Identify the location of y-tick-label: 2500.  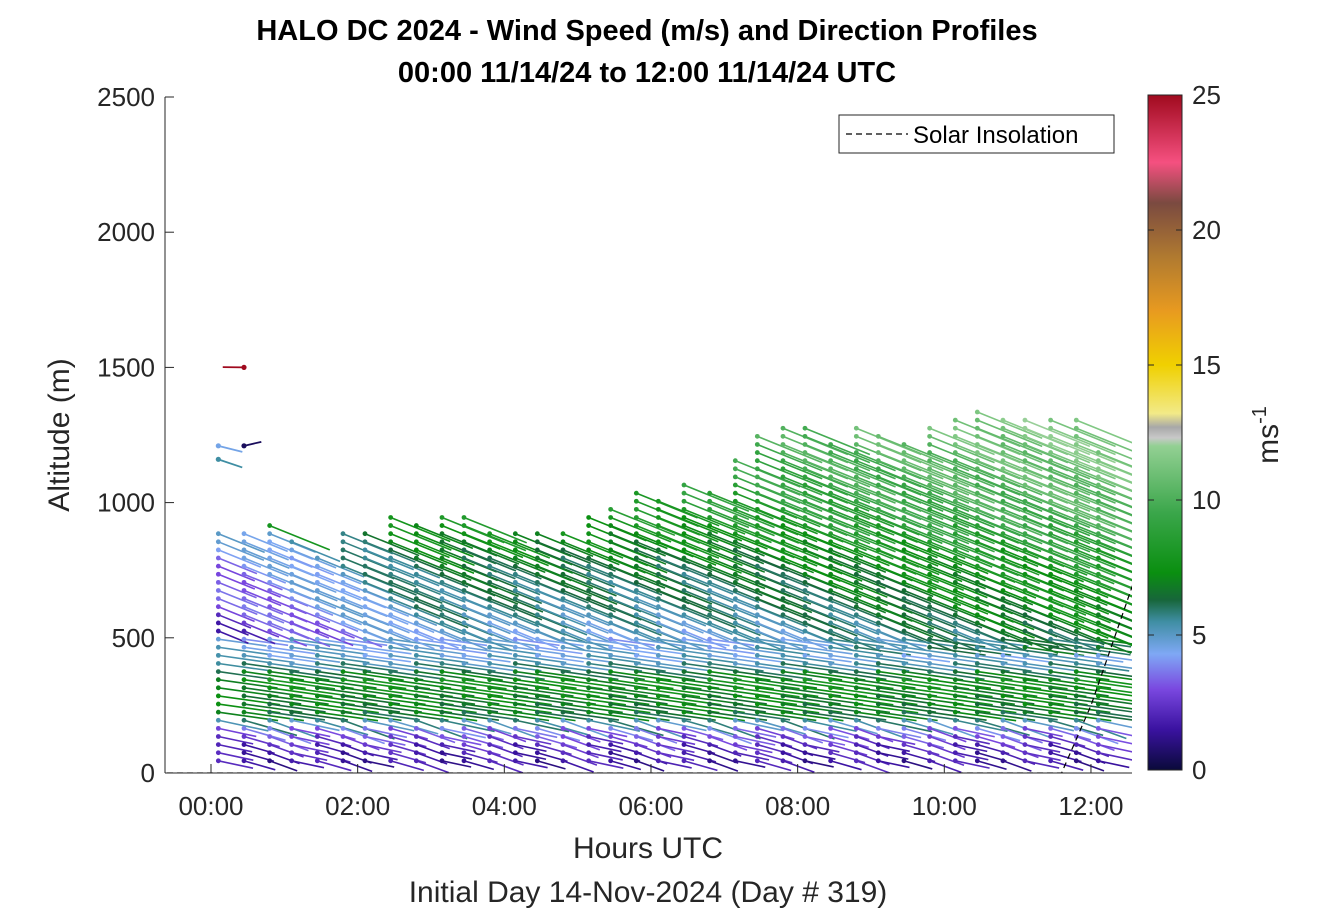
(126, 97).